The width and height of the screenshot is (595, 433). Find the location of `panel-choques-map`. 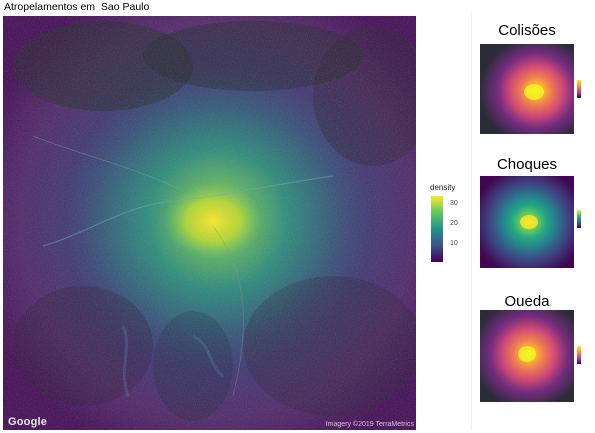

panel-choques-map is located at coordinates (533, 221).